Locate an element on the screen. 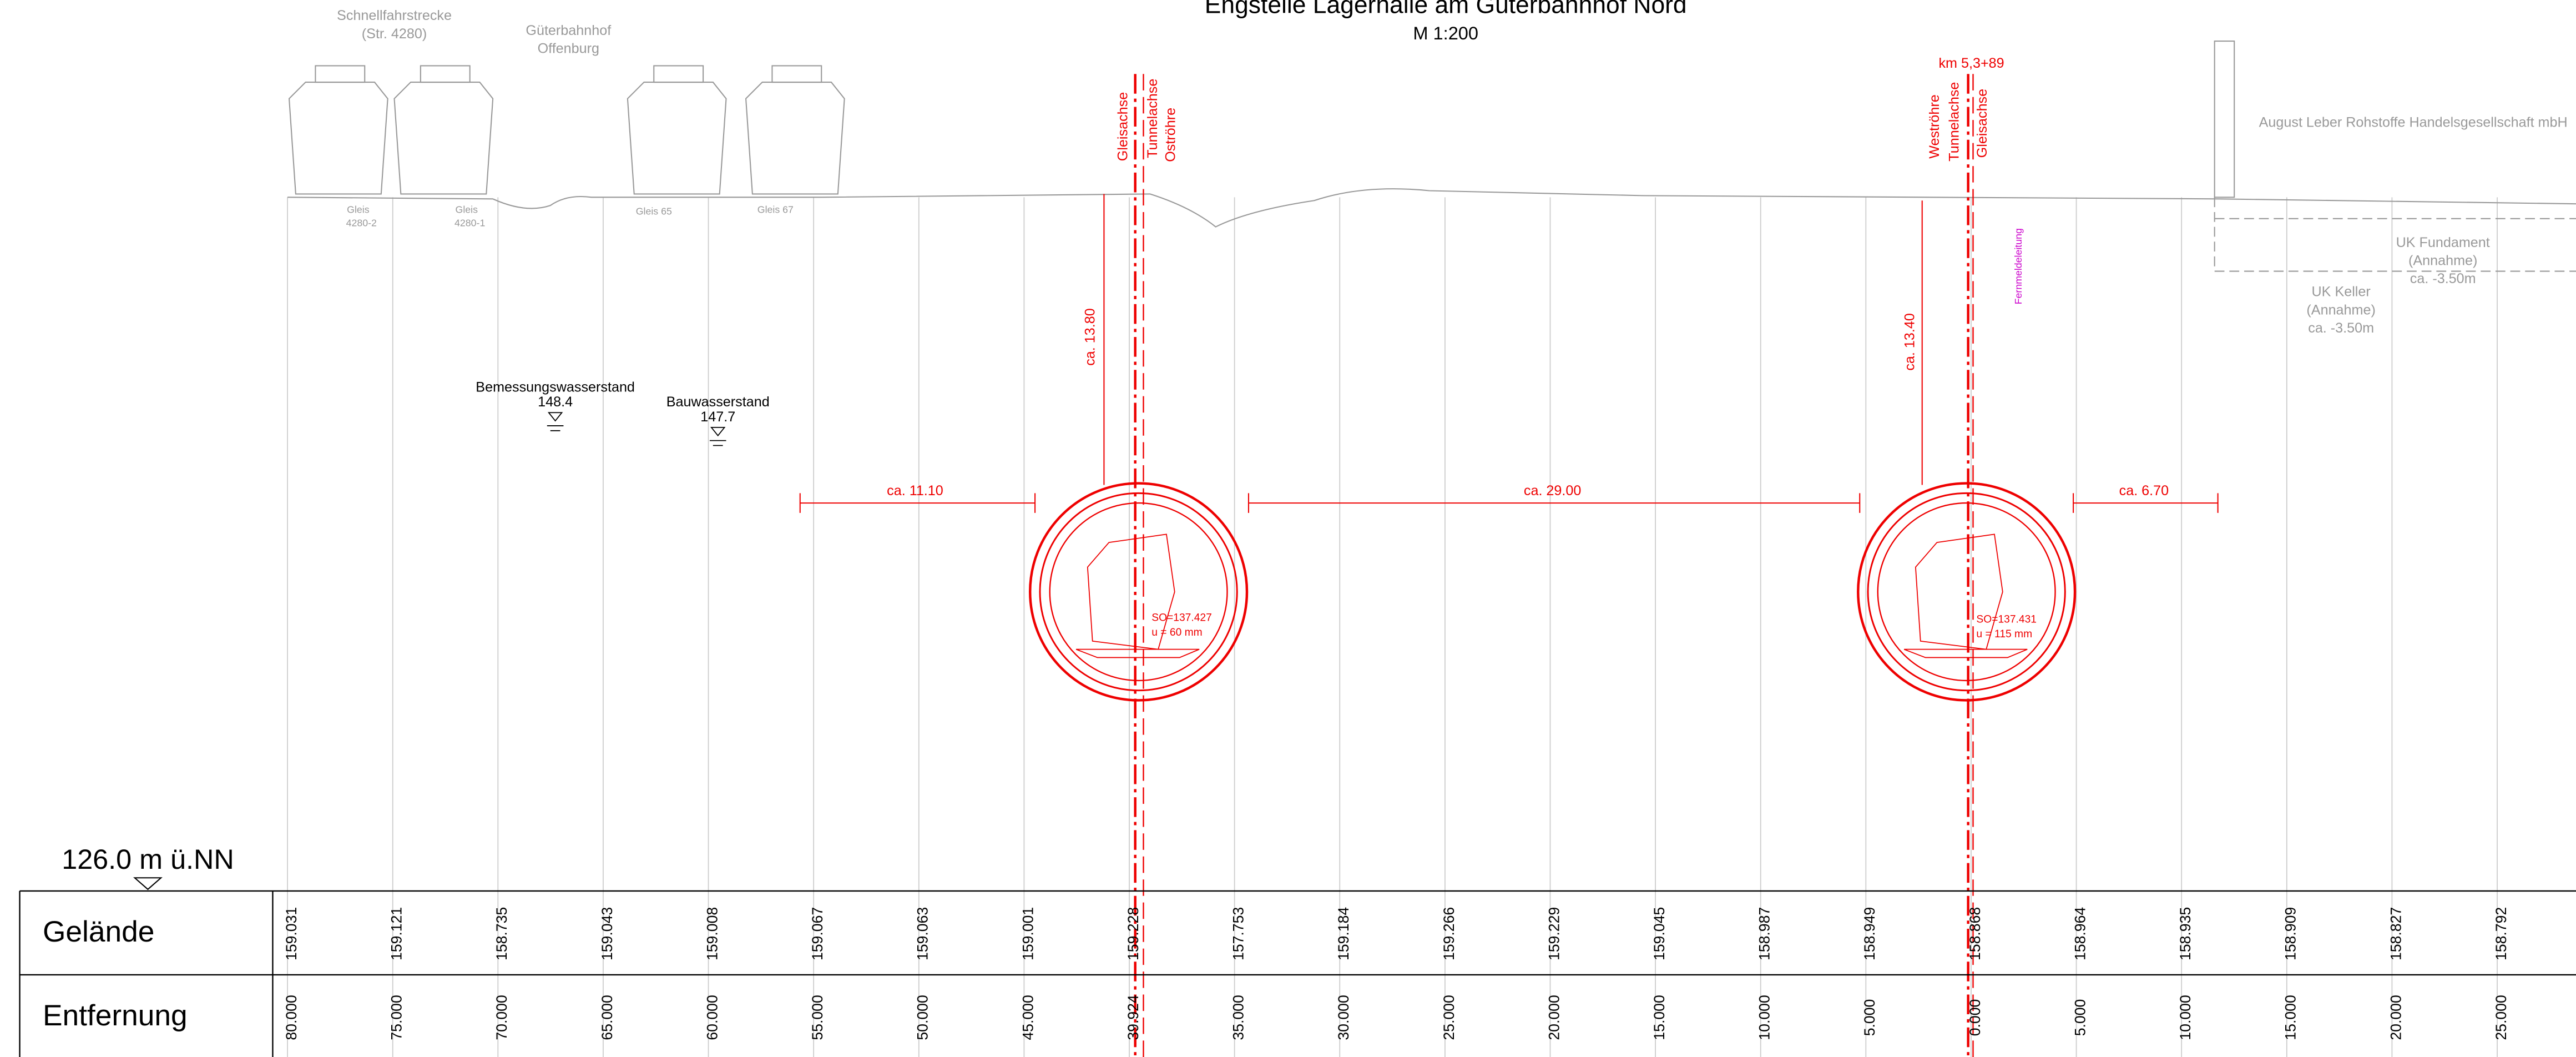  cell: 159.045 is located at coordinates (1659, 934).